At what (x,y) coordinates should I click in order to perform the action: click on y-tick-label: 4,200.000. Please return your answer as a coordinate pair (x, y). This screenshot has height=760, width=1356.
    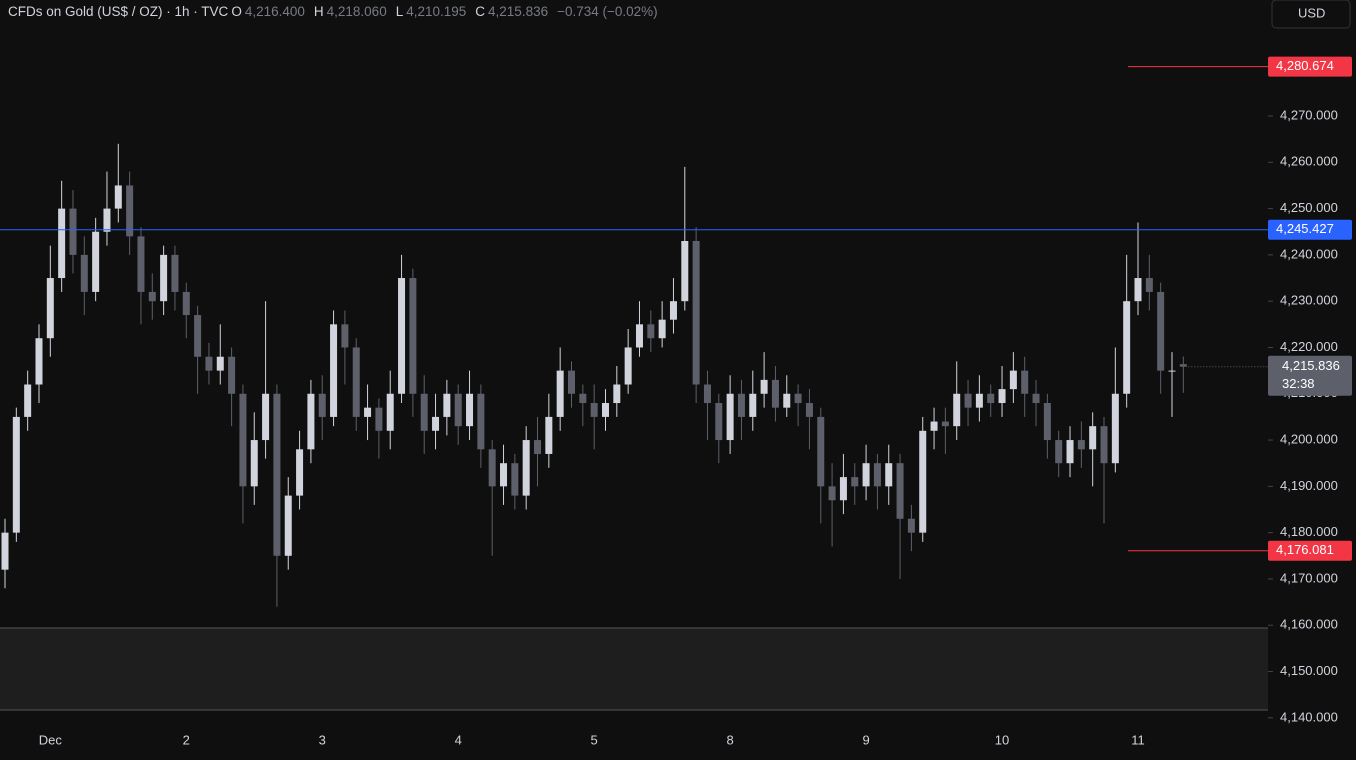
    Looking at the image, I should click on (1309, 438).